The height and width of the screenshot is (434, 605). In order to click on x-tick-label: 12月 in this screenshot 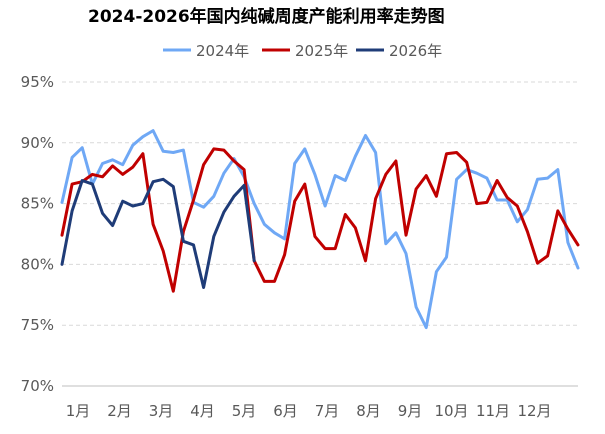, I will do `click(534, 411)`.